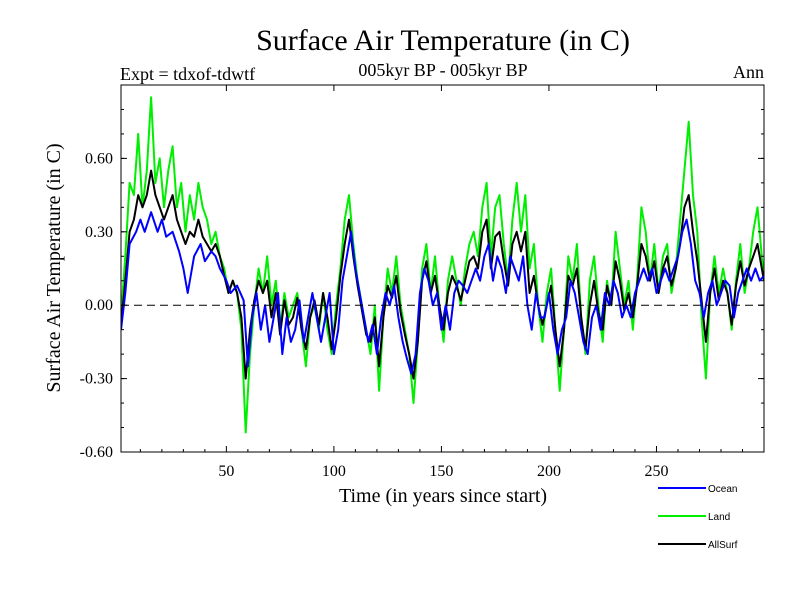 The height and width of the screenshot is (600, 800). I want to click on y-tick-label: 0.00, so click(99, 305).